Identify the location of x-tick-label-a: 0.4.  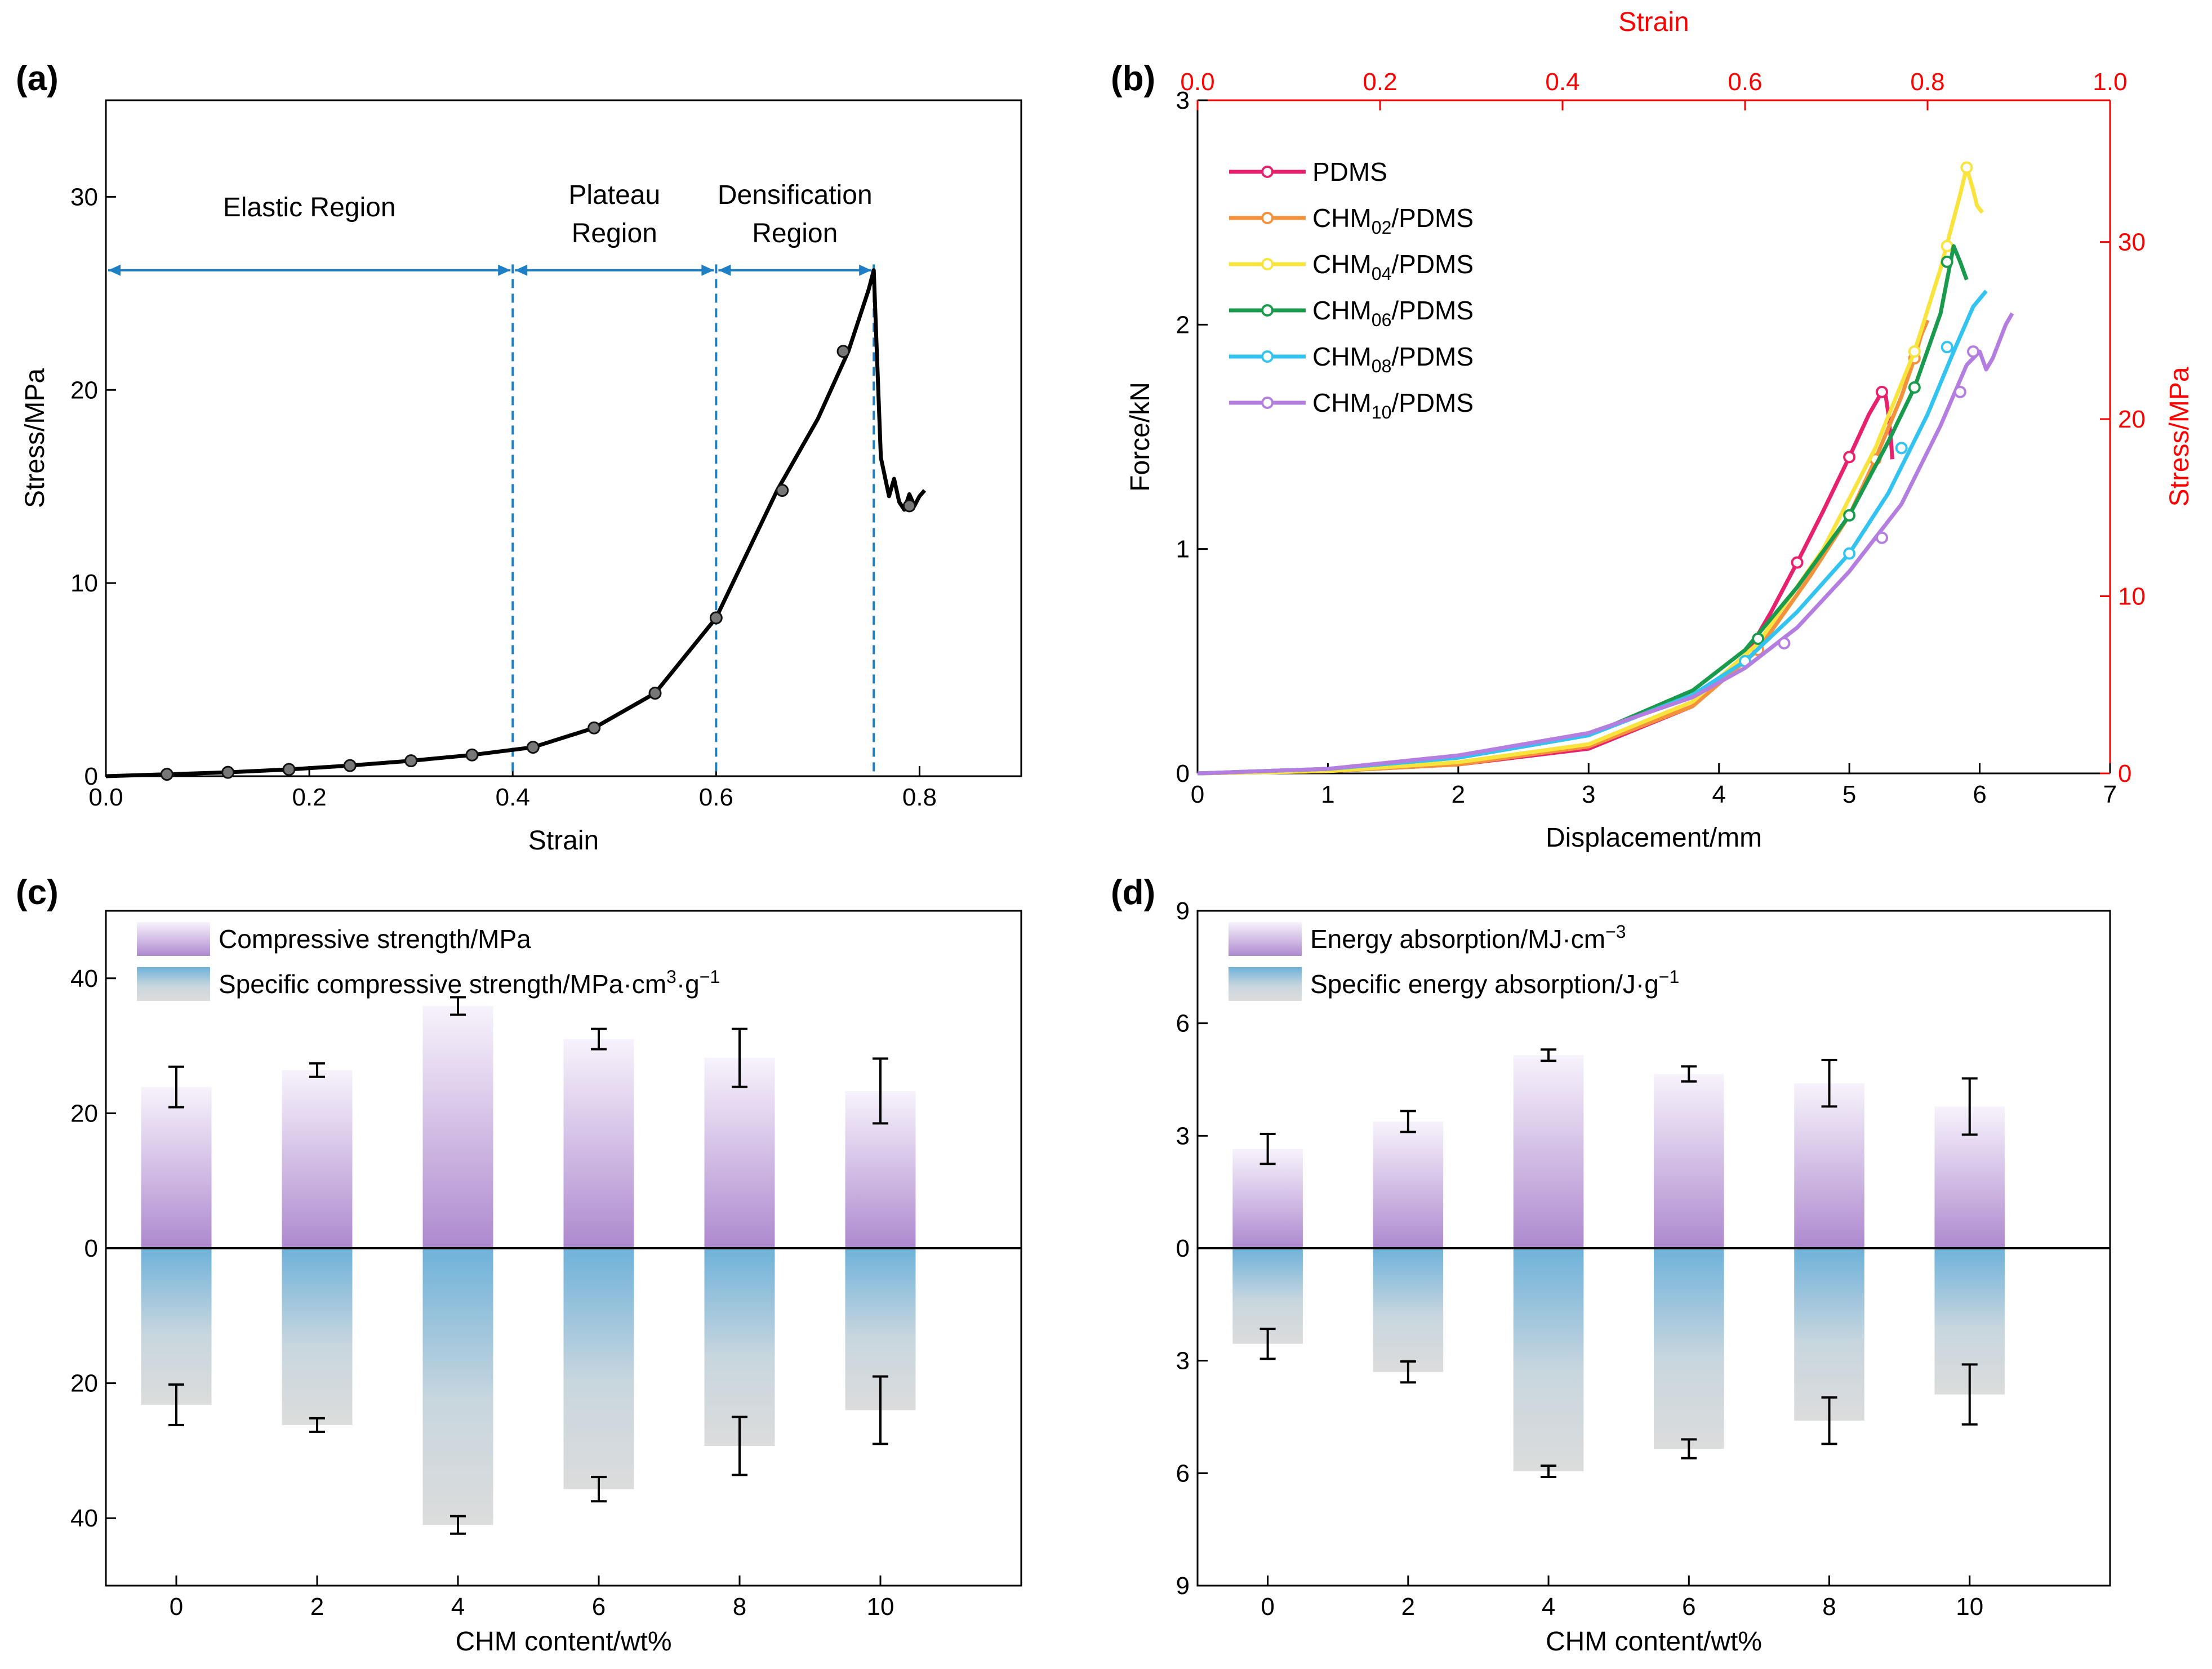
(513, 798).